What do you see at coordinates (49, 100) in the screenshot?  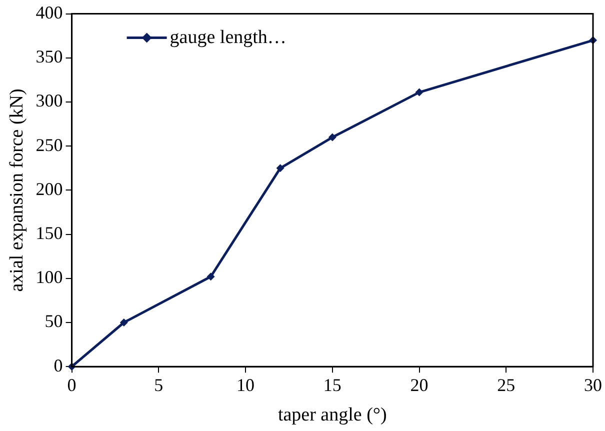 I see `y-tick-label: 300` at bounding box center [49, 100].